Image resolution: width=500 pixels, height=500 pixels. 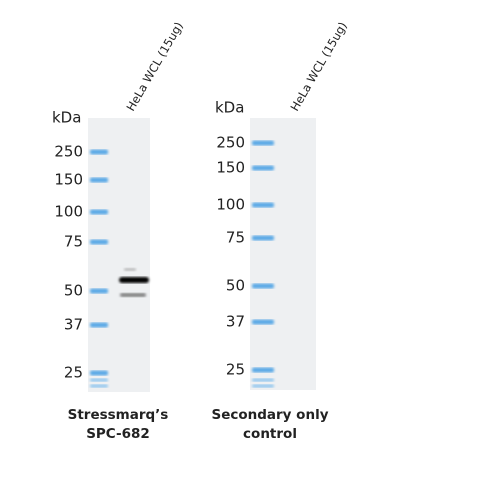 I want to click on caption: Secondary only, so click(x=269, y=415).